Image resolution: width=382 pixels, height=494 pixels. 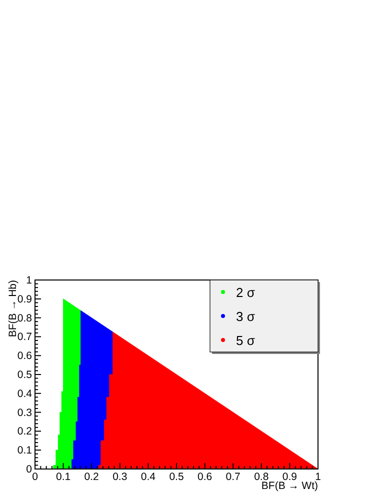 I want to click on y-tick-label: 0.4, so click(x=24, y=394).